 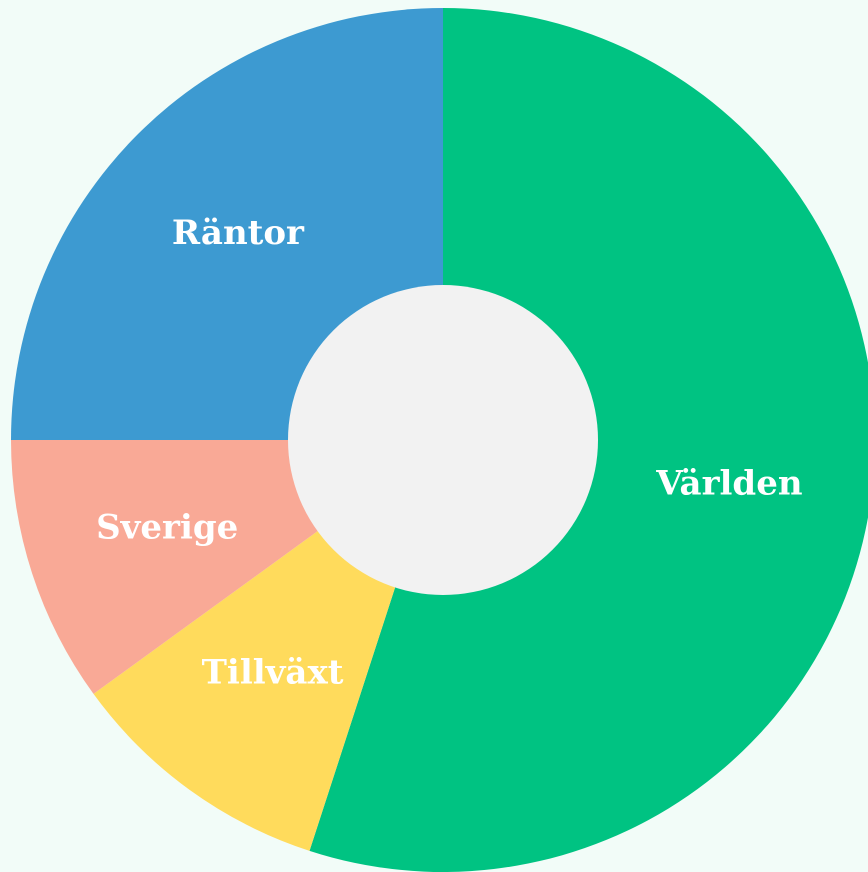 What do you see at coordinates (443, 440) in the screenshot?
I see `donut-hole` at bounding box center [443, 440].